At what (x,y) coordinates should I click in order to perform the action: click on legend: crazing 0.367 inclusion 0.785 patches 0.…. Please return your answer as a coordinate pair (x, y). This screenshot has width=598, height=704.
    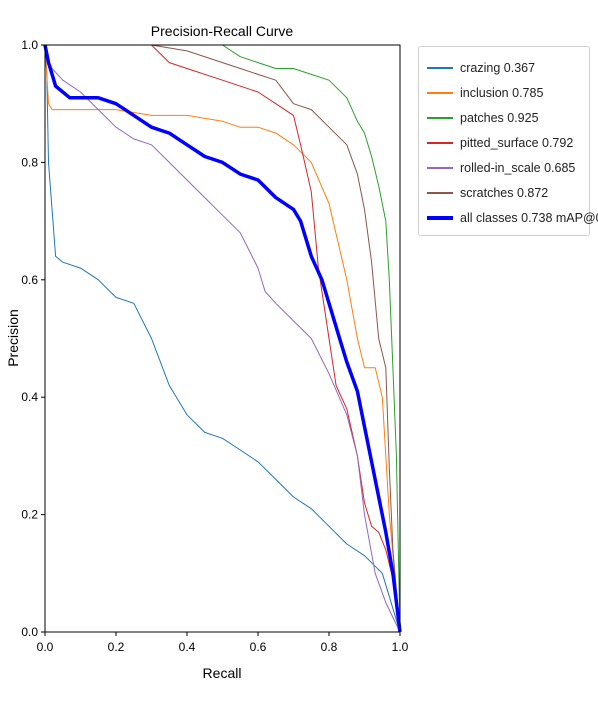
    Looking at the image, I should click on (508, 141).